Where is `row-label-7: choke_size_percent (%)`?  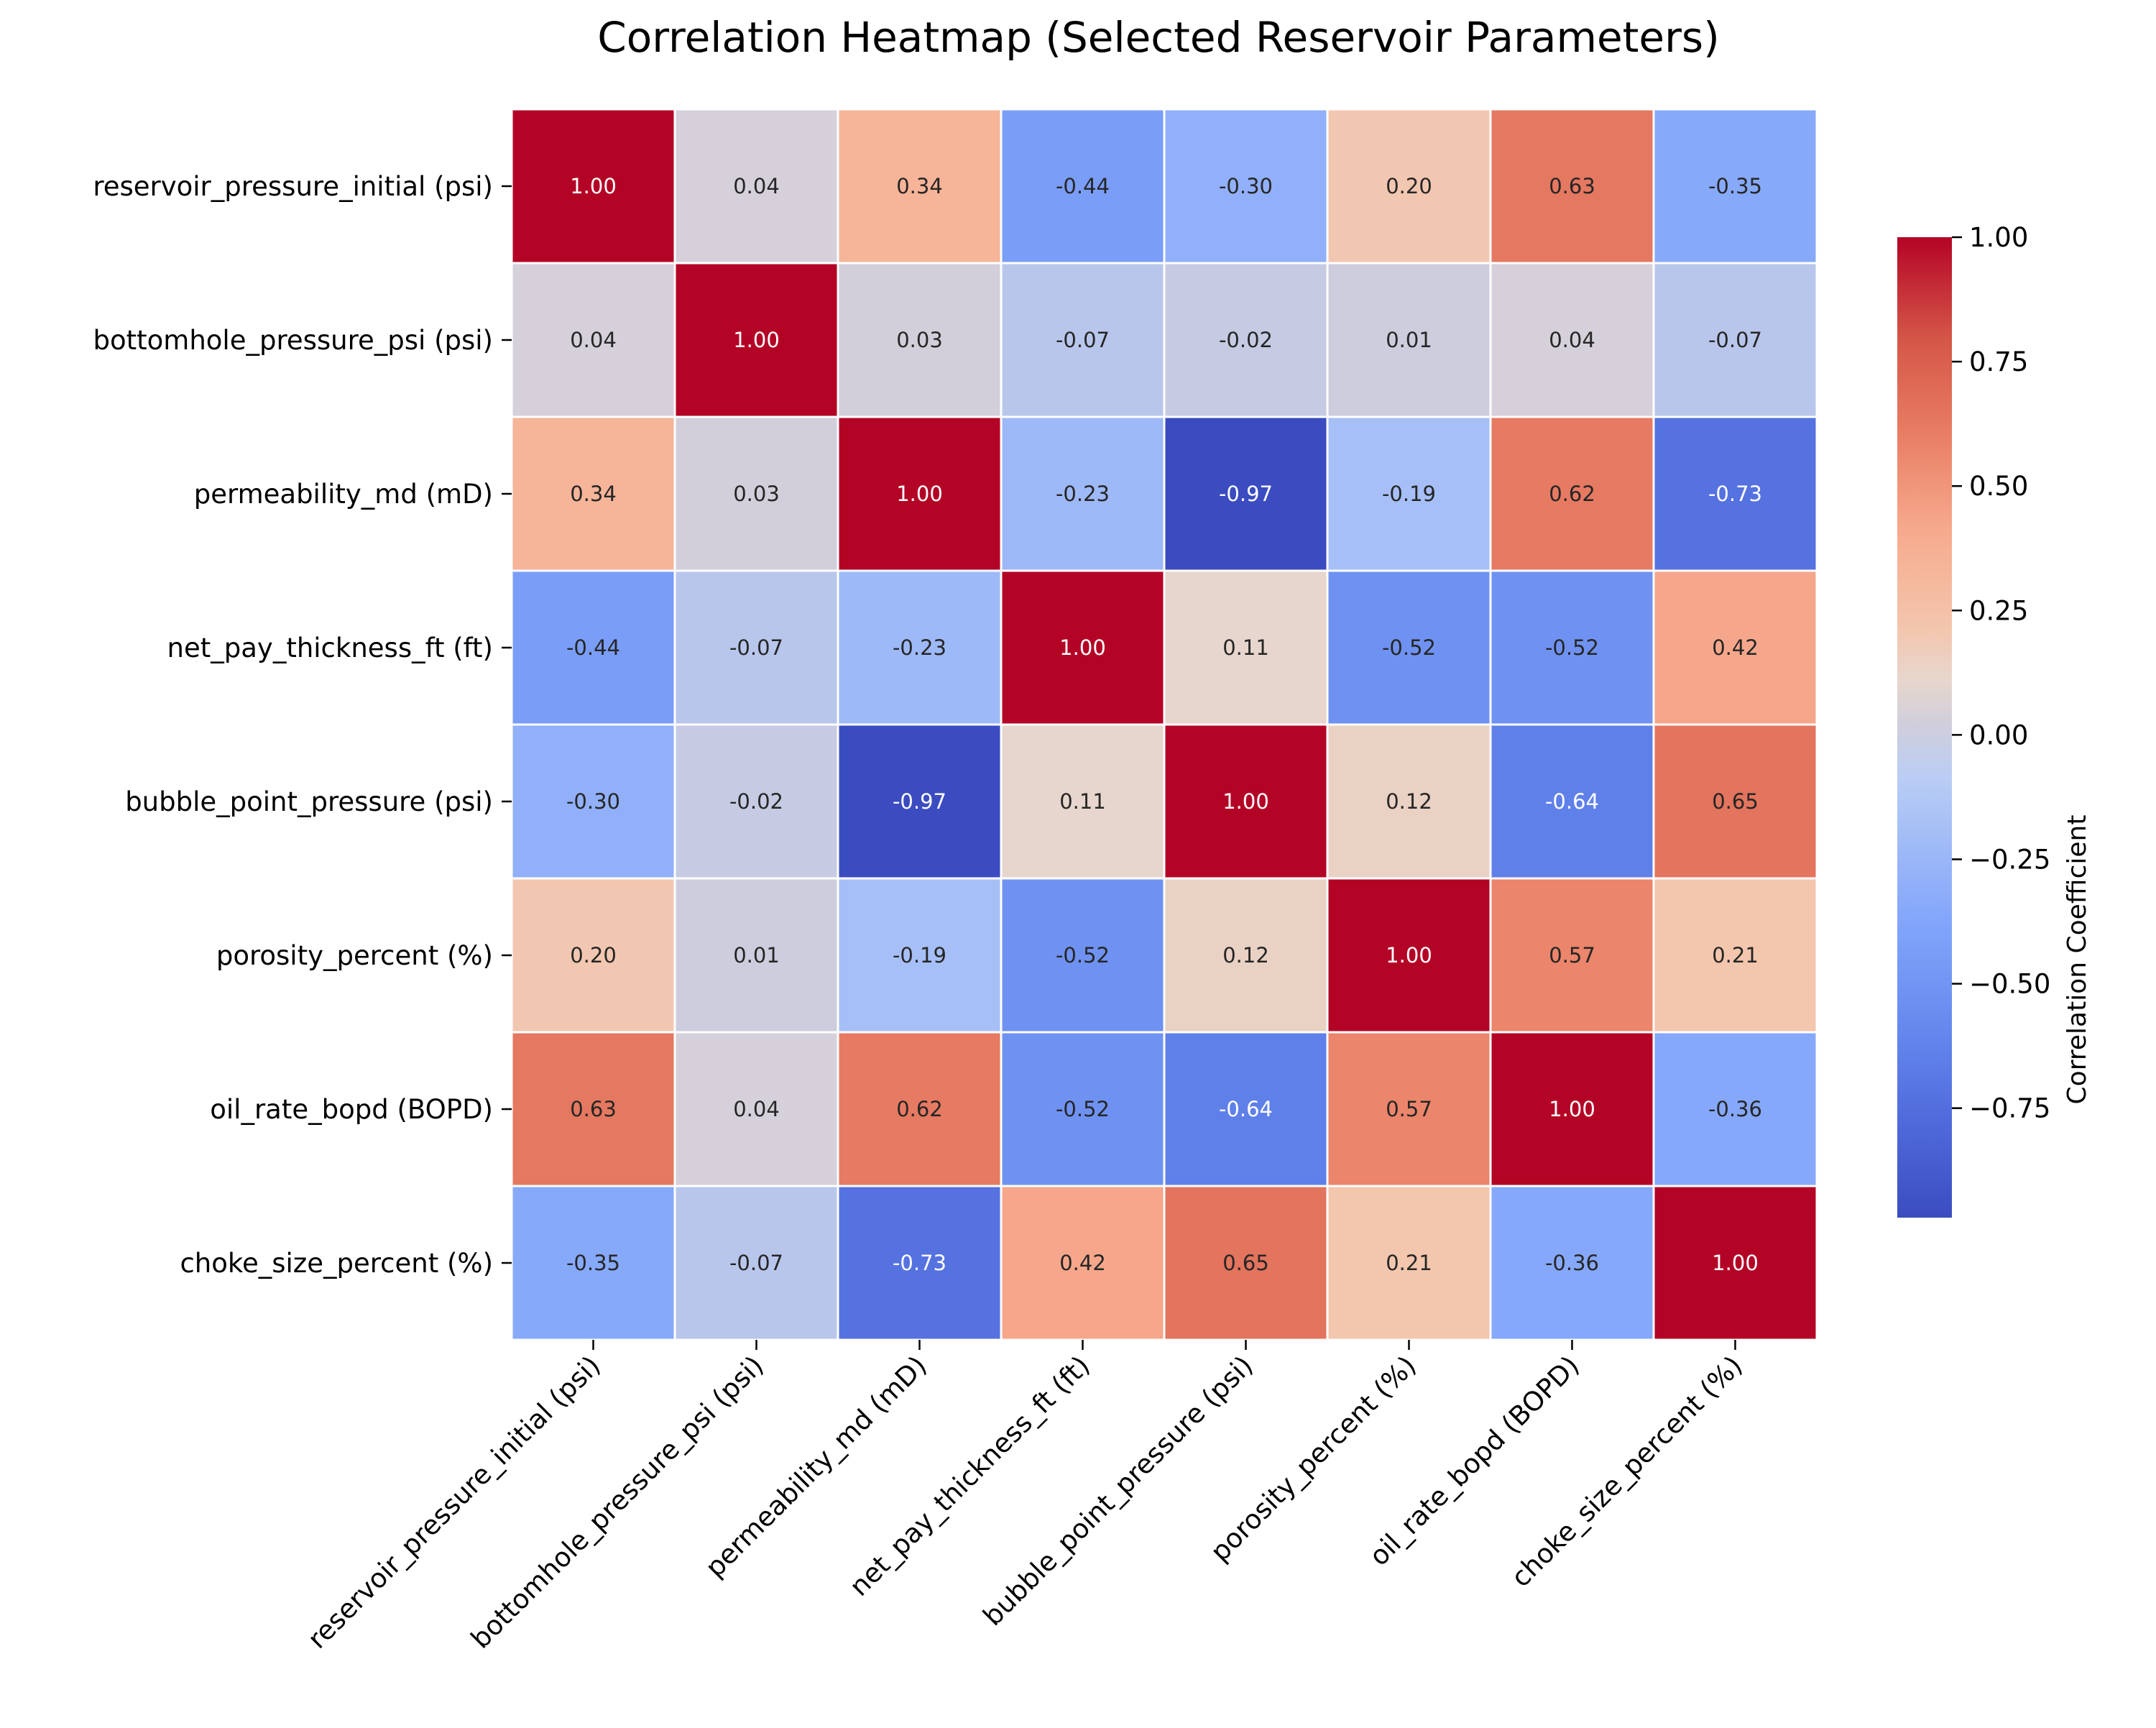
row-label-7: choke_size_percent (%) is located at coordinates (336, 1263).